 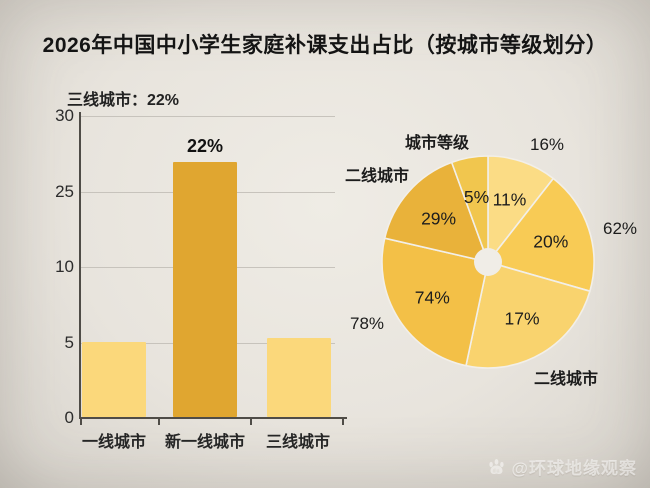 I want to click on pie-slice-label: 5%, so click(x=476, y=197).